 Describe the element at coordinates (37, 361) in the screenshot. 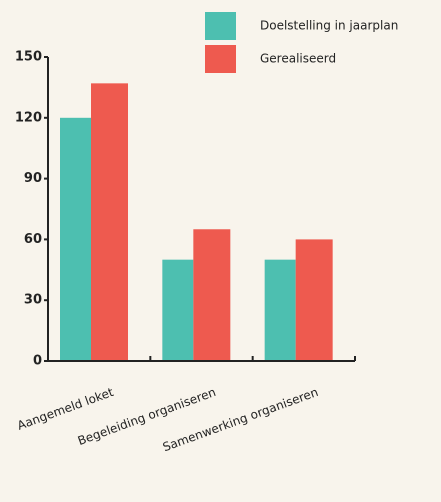

I see `y-tick-label: 0` at that location.